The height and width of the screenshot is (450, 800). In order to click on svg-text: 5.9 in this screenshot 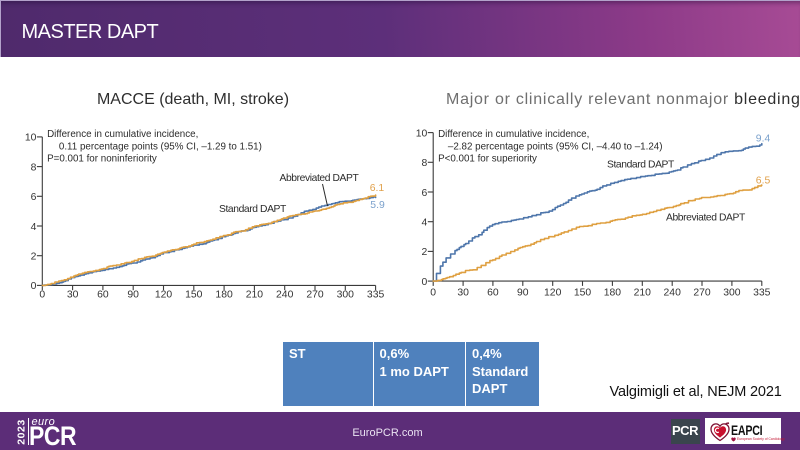, I will do `click(377, 205)`.